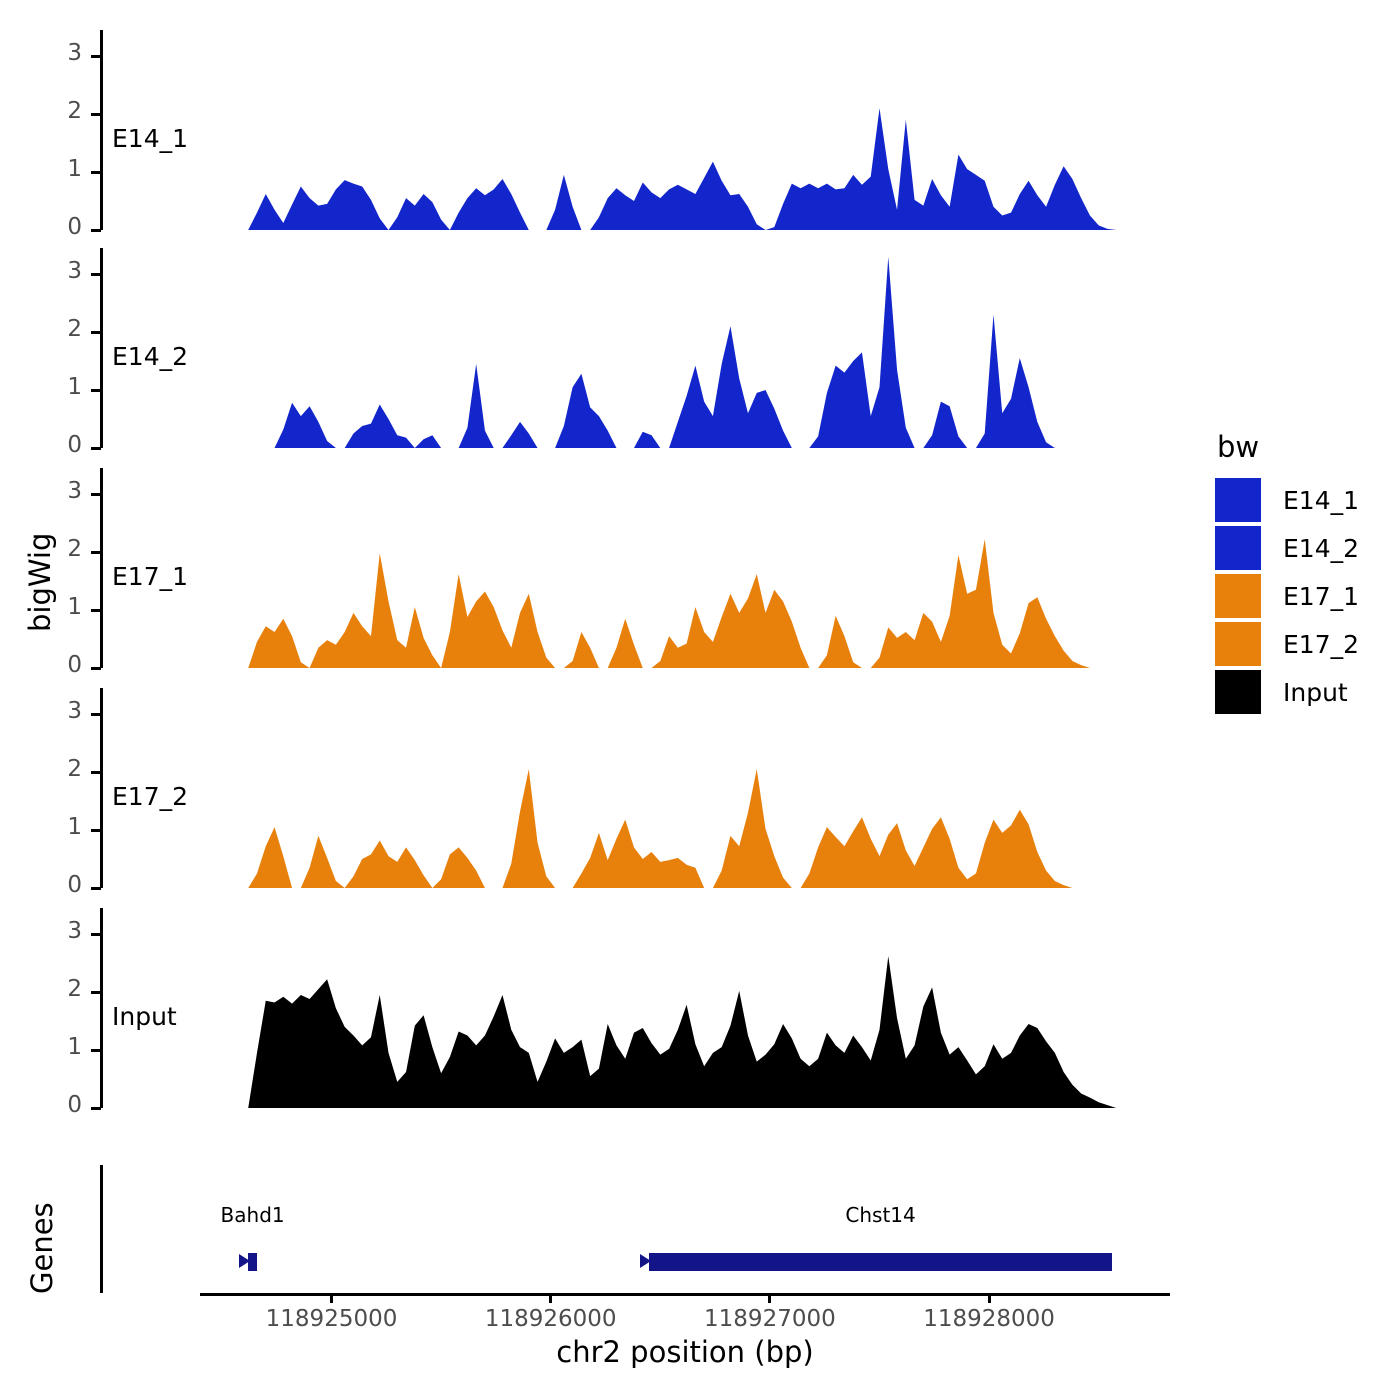  I want to click on x-tick-label: 118928000, so click(989, 1319).